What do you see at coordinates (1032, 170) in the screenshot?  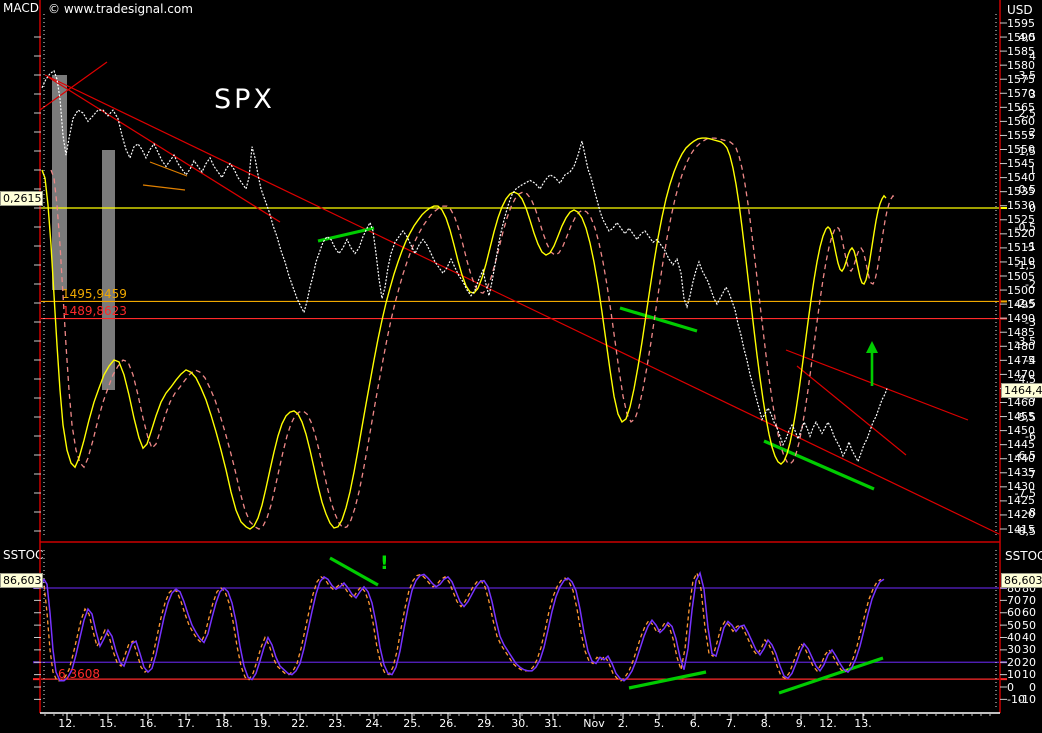 I see `axis-tick-label: 1` at bounding box center [1032, 170].